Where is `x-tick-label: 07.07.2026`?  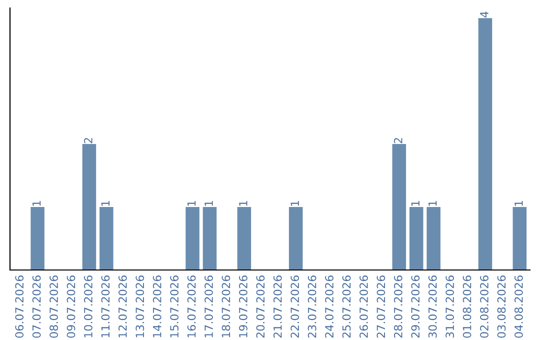
x-tick-label: 07.07.2026 is located at coordinates (36, 307).